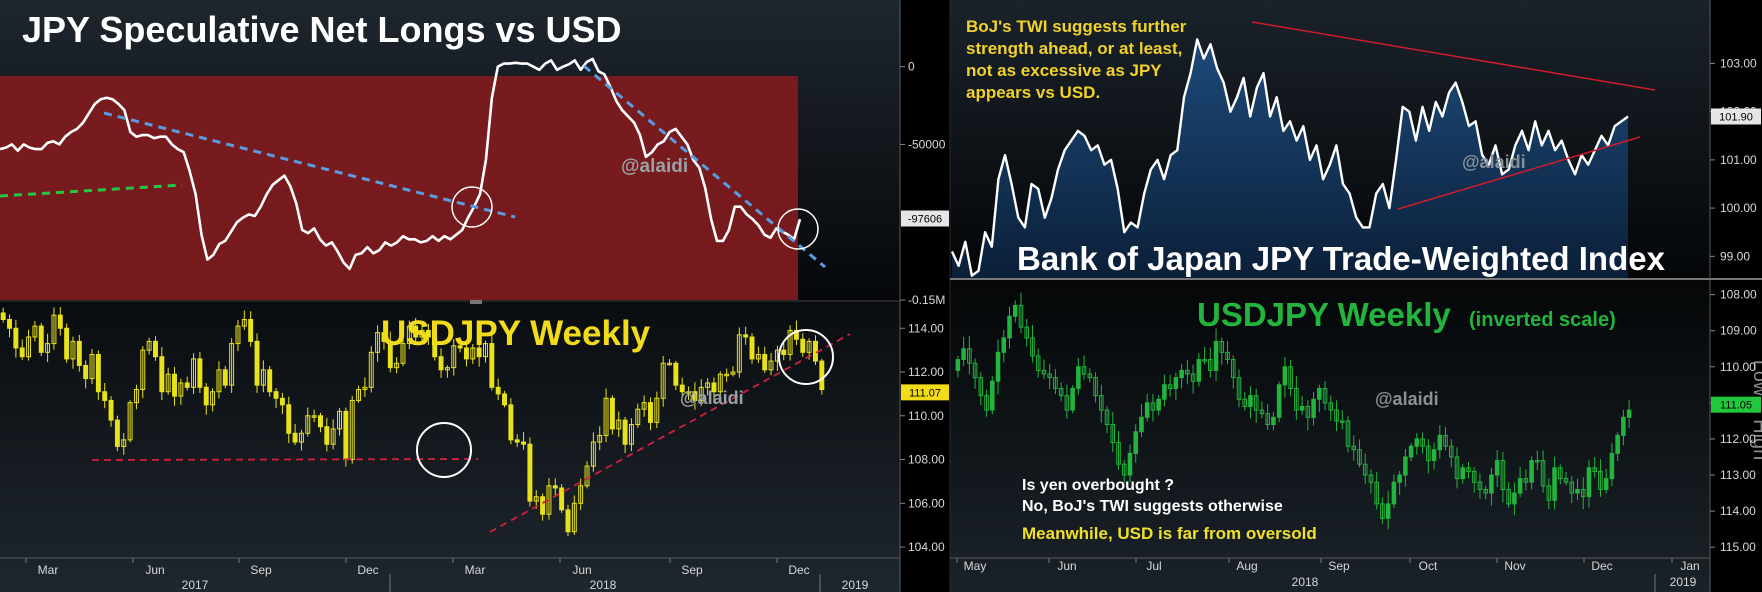 Image resolution: width=1762 pixels, height=592 pixels. I want to click on downtrend-line, so click(309, 165).